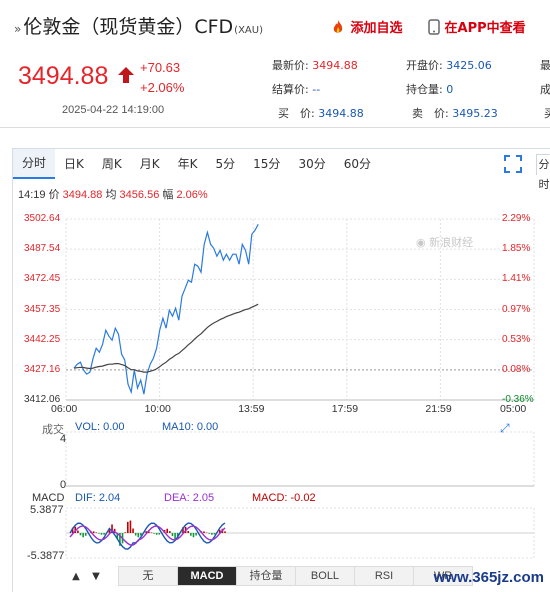 This screenshot has height=592, width=550. I want to click on quote-datetime: 2025-04-22 14:19:00, so click(113, 110).